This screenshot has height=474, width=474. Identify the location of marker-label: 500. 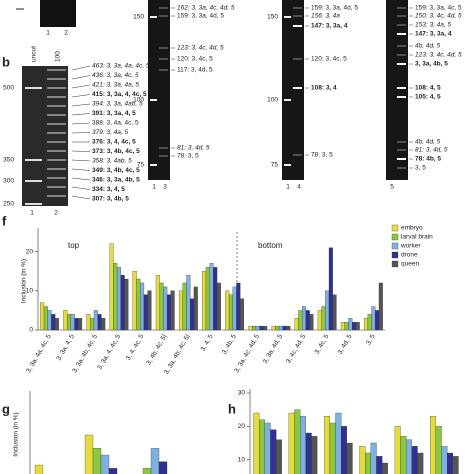
(8, 88).